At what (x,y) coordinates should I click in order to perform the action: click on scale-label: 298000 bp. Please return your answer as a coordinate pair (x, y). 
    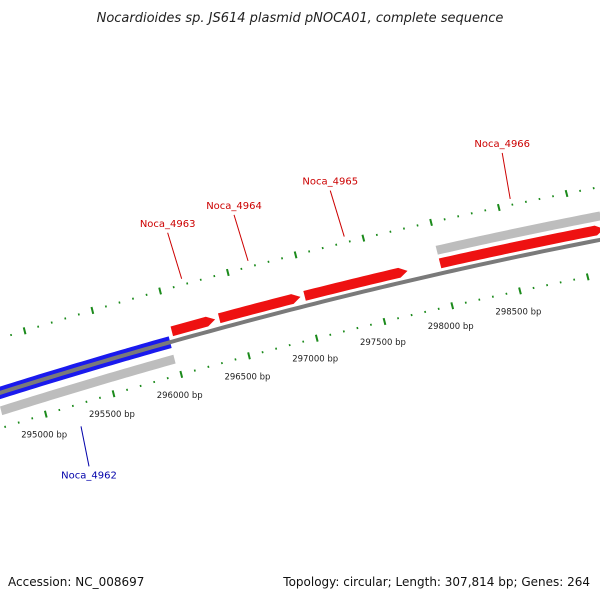
    Looking at the image, I should click on (451, 327).